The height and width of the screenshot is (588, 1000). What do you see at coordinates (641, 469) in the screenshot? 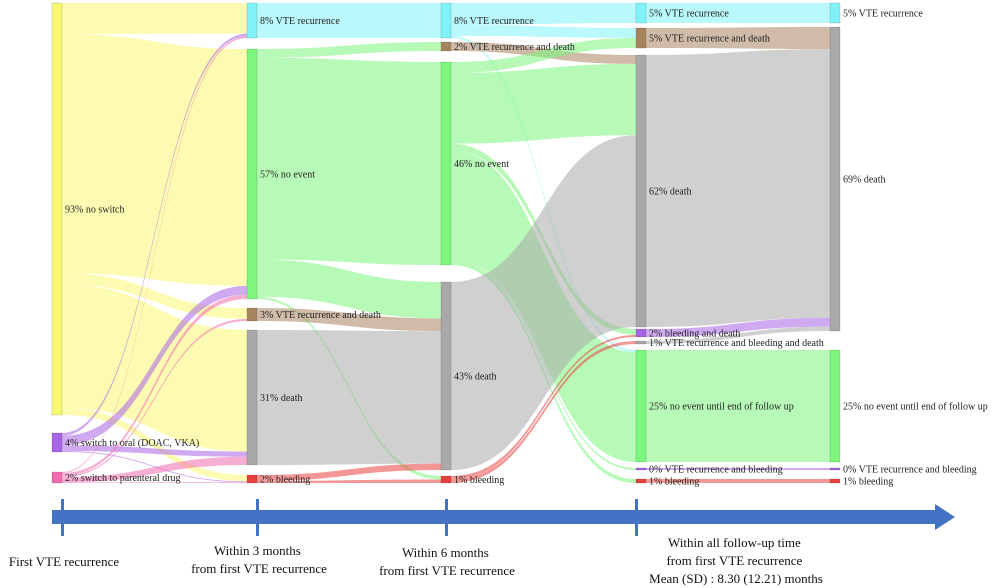
I see `node-s3_vtebleed` at bounding box center [641, 469].